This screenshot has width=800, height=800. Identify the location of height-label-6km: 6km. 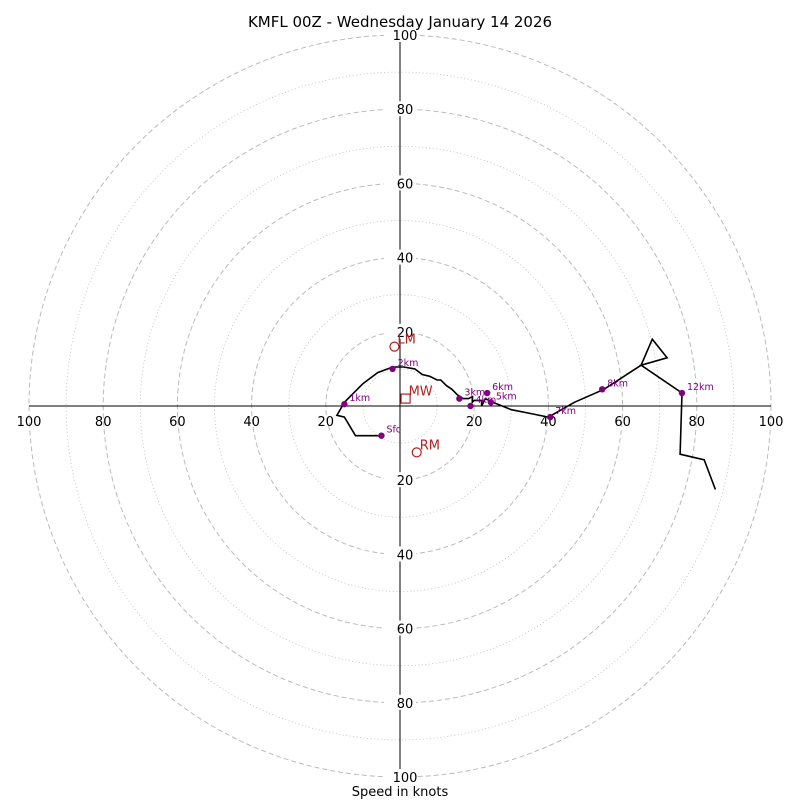
(502, 387).